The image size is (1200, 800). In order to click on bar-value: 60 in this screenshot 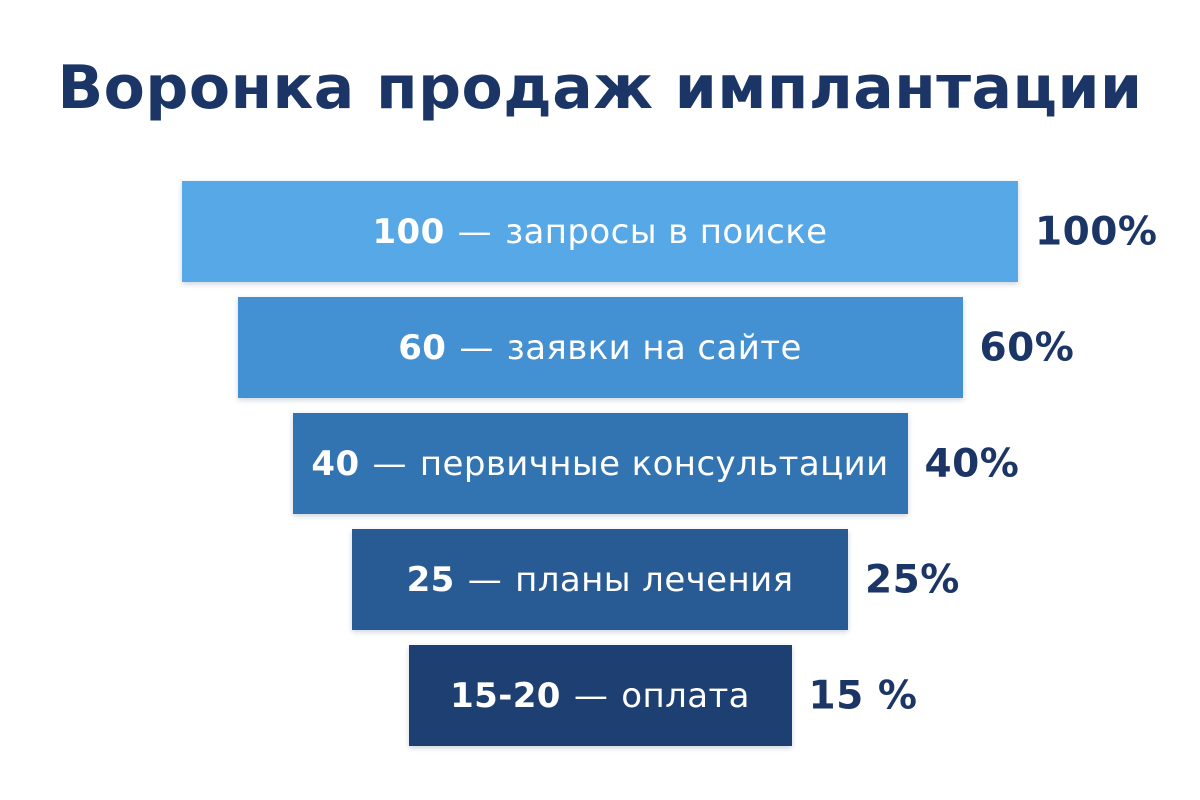, I will do `click(422, 347)`.